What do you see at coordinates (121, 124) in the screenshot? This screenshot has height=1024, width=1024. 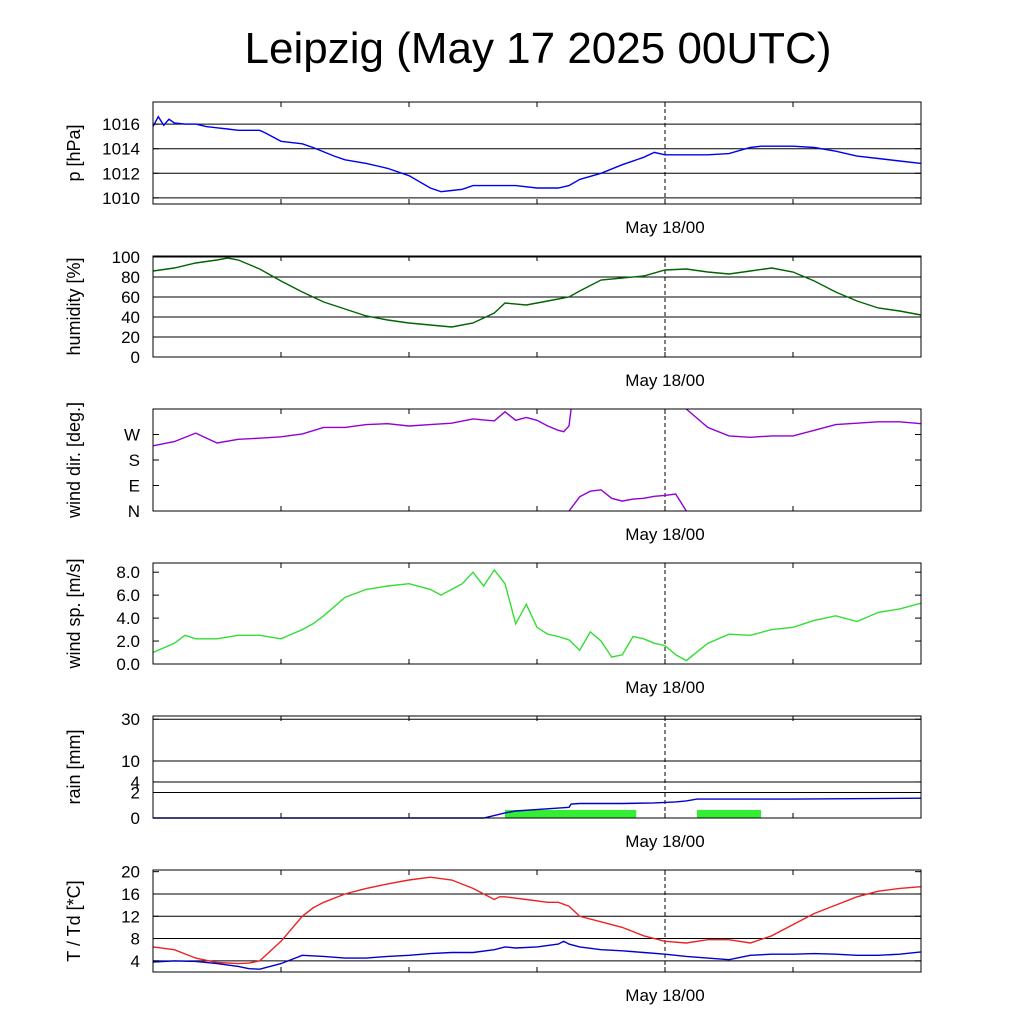 I see `y-tick-label: 1016` at bounding box center [121, 124].